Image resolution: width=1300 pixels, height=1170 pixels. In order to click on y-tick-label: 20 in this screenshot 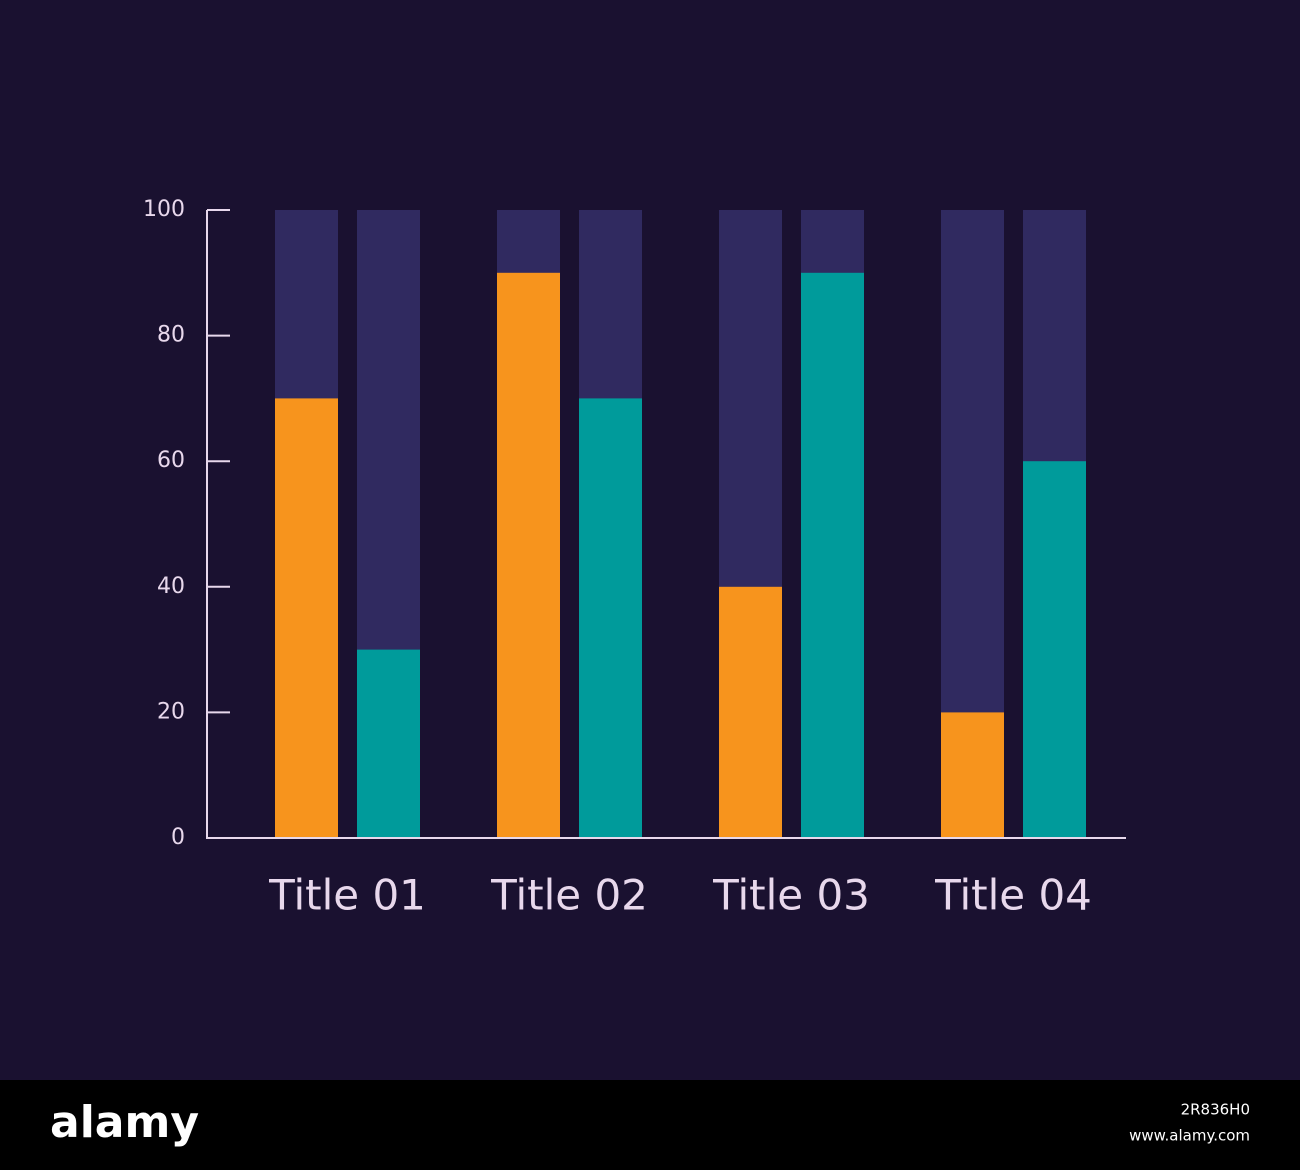, I will do `click(171, 711)`.